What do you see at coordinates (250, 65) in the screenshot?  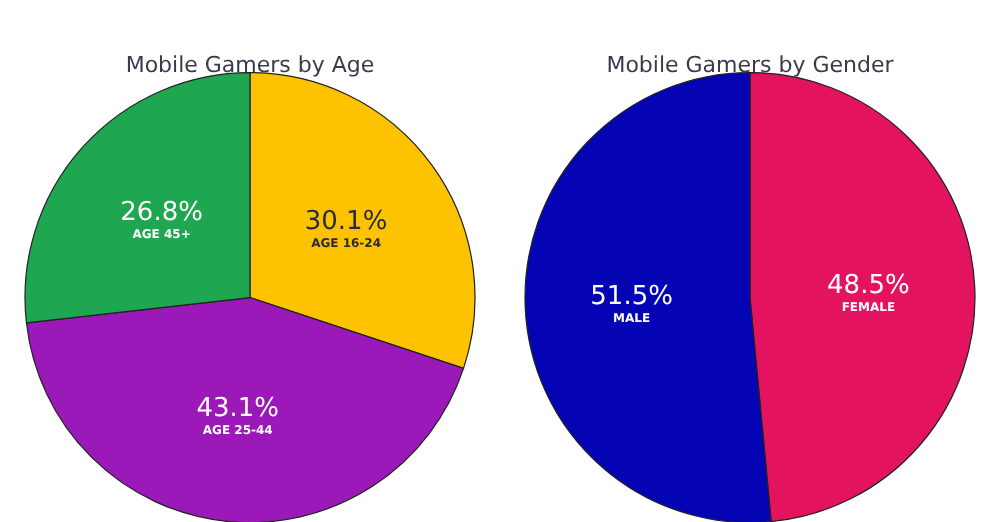 I see `chart-title: Mobile Gamers by Age` at bounding box center [250, 65].